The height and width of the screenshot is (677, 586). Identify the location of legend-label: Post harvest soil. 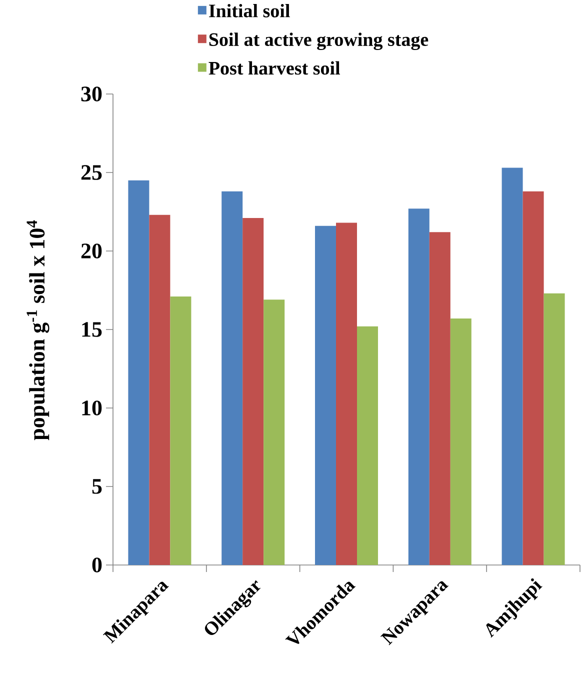
(274, 68).